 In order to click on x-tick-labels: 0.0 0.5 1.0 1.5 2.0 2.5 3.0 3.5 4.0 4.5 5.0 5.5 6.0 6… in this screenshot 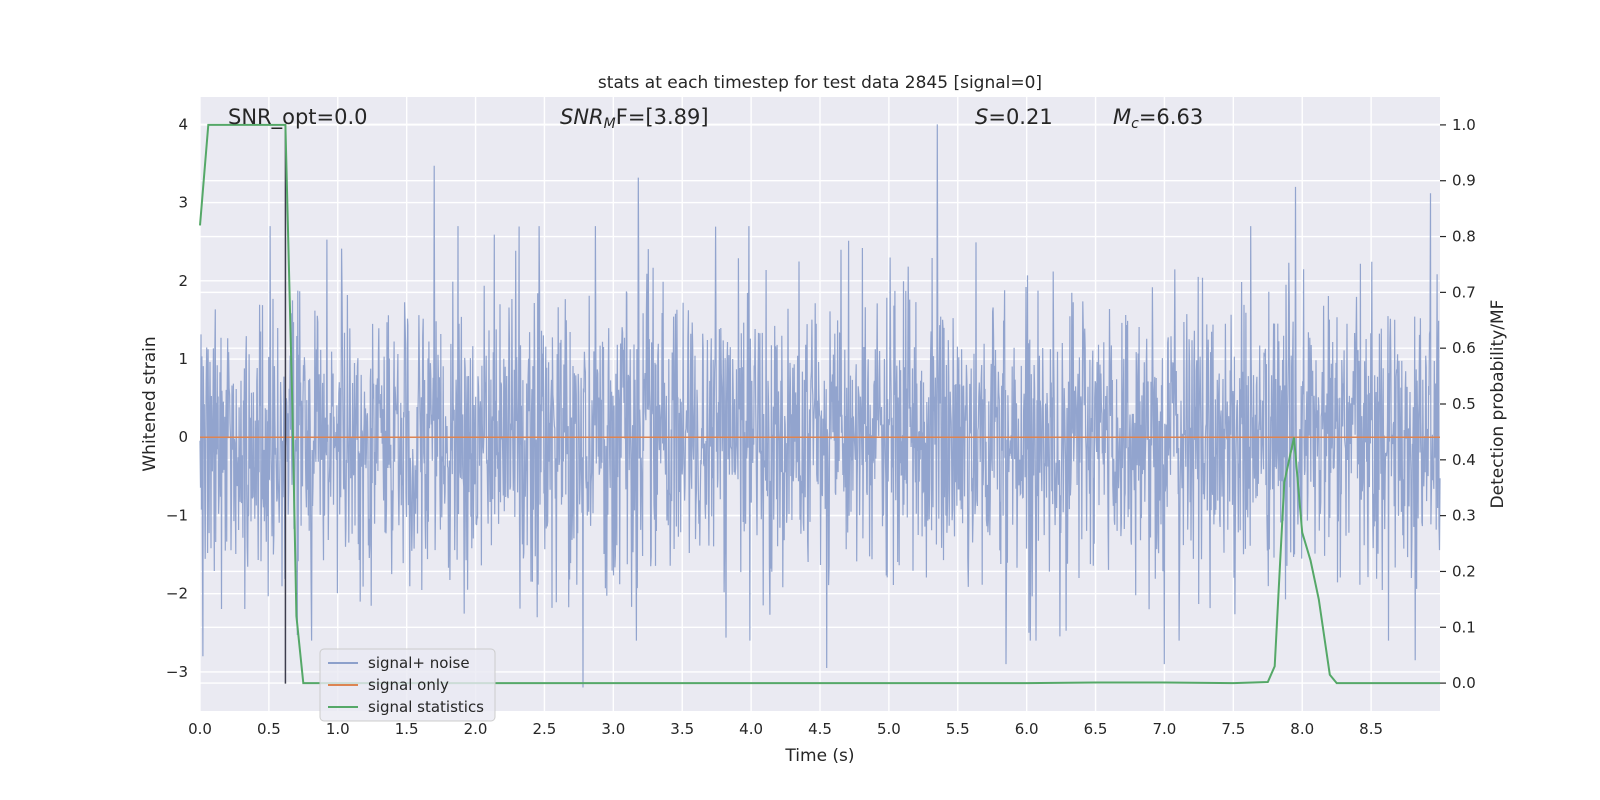, I will do `click(785, 729)`.